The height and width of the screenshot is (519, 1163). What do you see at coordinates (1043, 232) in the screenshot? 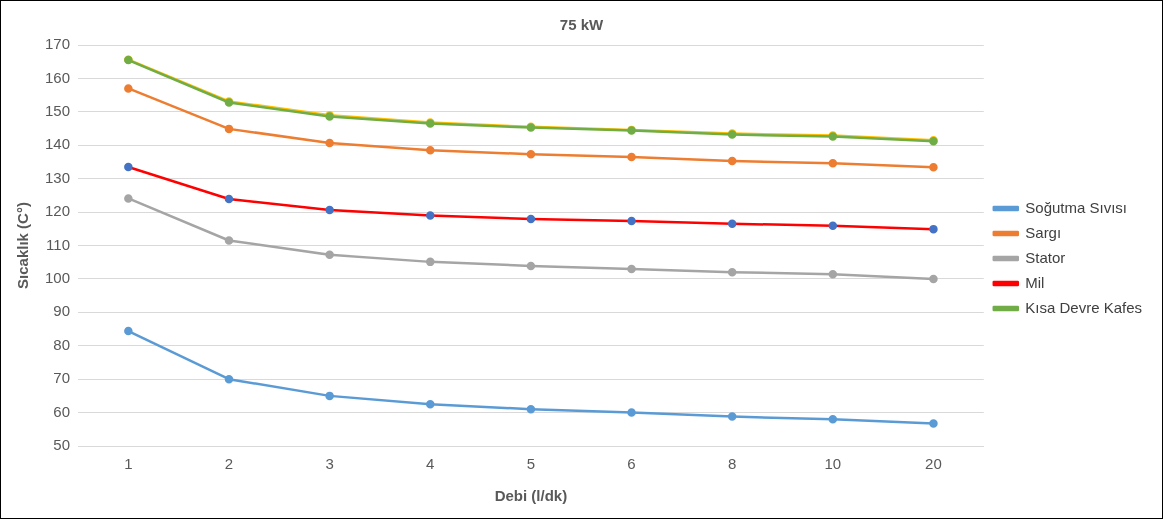
I see `legend-label: Sargı` at bounding box center [1043, 232].